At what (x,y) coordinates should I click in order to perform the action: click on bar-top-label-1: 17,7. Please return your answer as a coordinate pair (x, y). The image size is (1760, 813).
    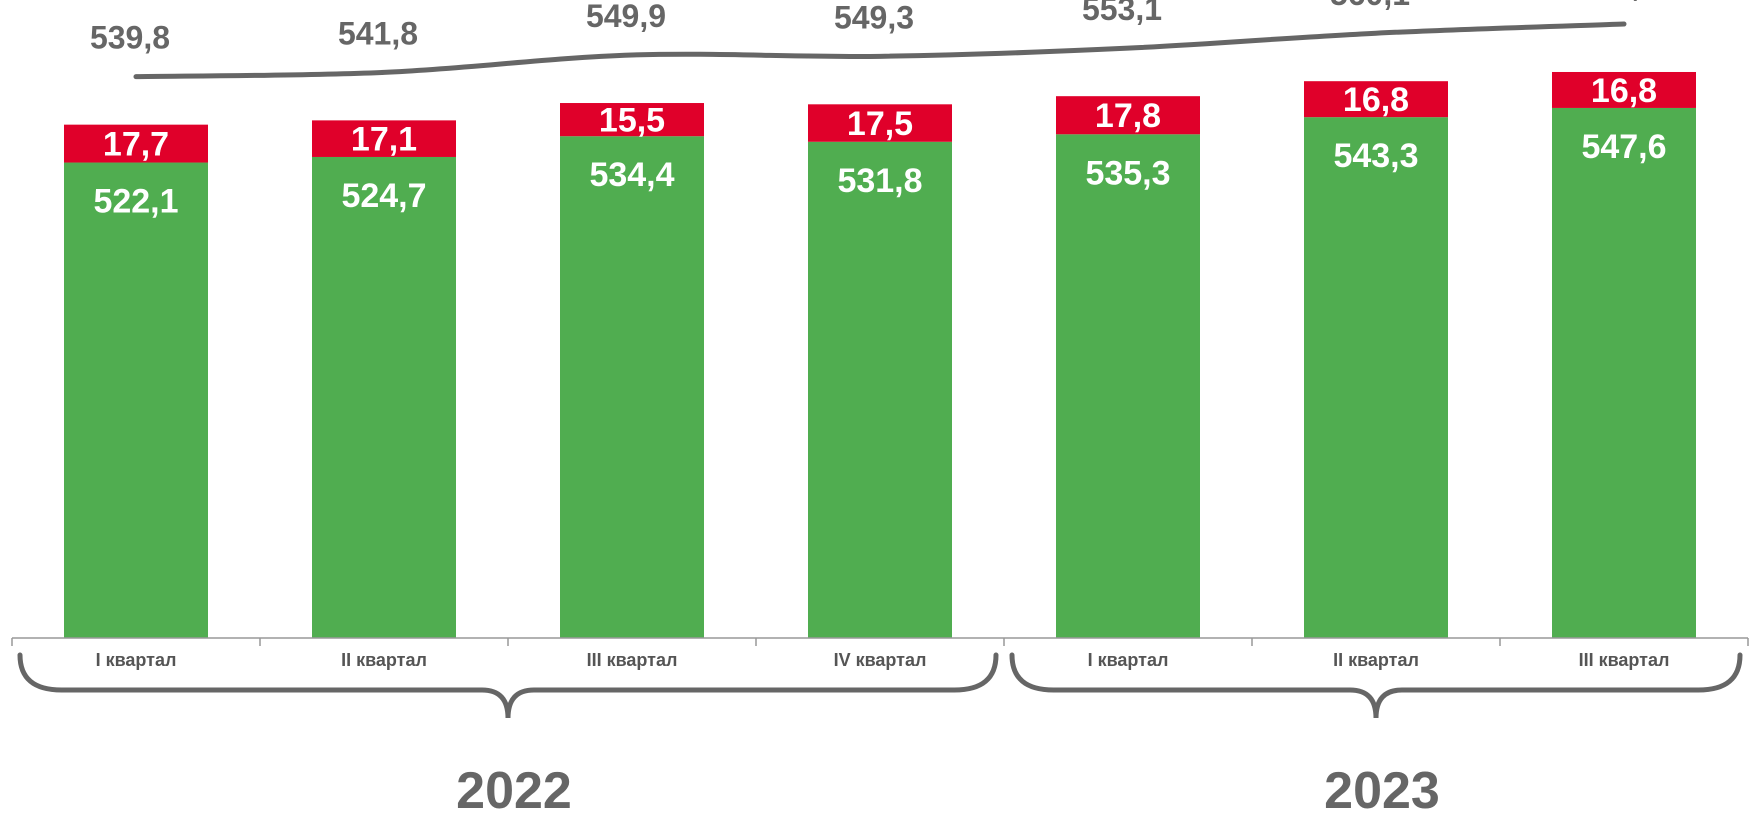
    Looking at the image, I should click on (136, 145).